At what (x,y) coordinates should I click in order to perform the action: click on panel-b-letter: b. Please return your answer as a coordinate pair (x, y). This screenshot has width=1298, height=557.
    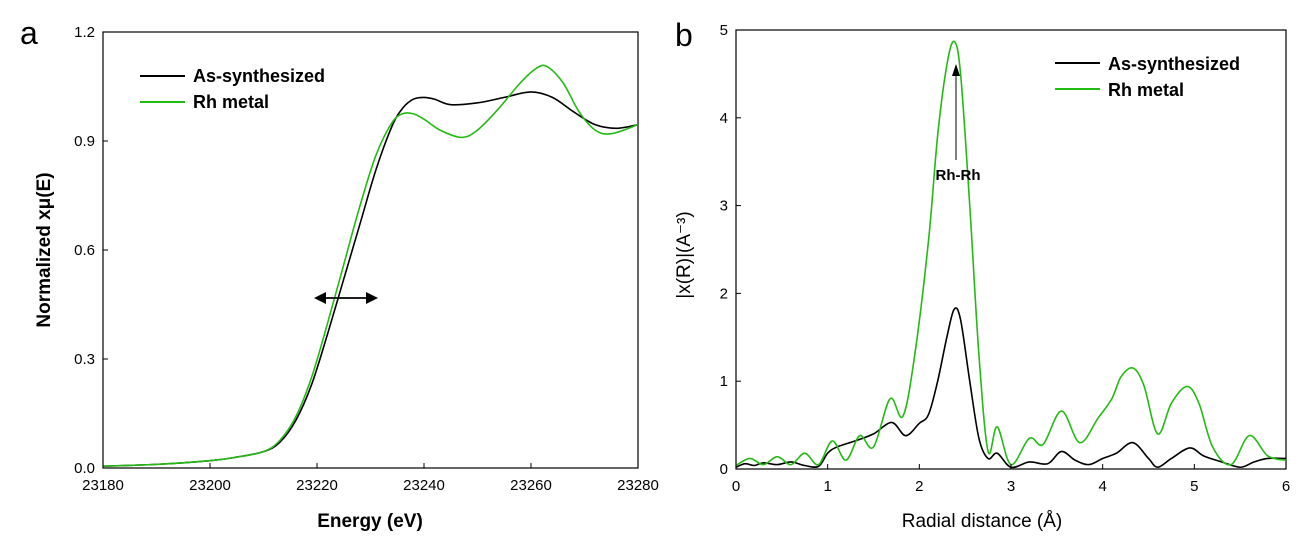
    Looking at the image, I should click on (684, 35).